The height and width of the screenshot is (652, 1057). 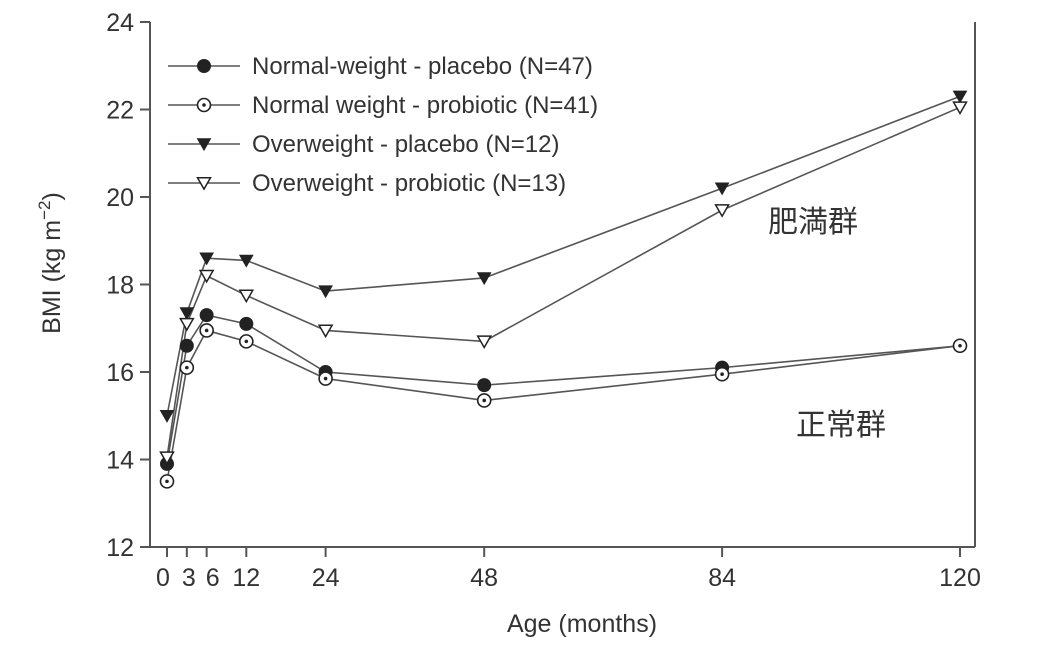 I want to click on y-tick-label: 22, so click(x=120, y=111).